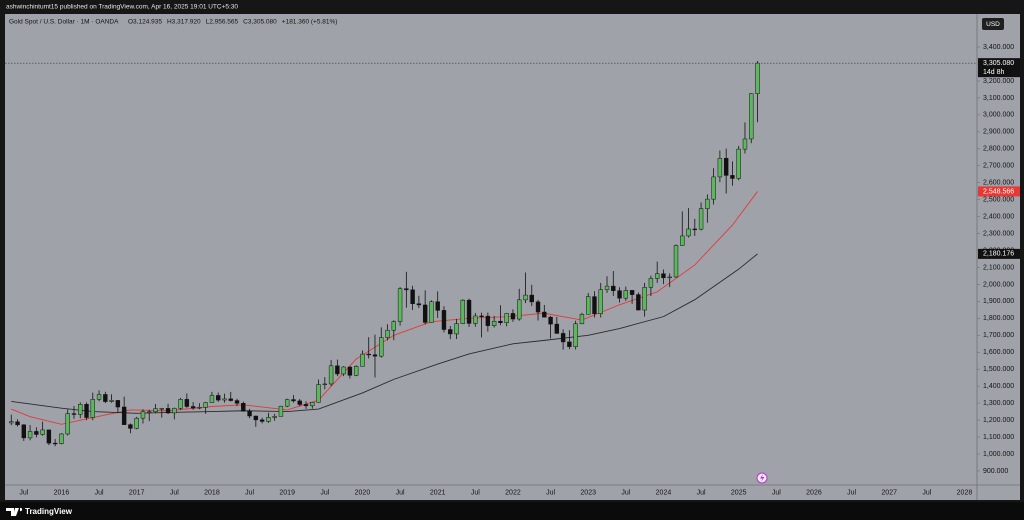 This screenshot has width=1024, height=520. Describe the element at coordinates (999, 68) in the screenshot. I see `price-label-box` at that location.